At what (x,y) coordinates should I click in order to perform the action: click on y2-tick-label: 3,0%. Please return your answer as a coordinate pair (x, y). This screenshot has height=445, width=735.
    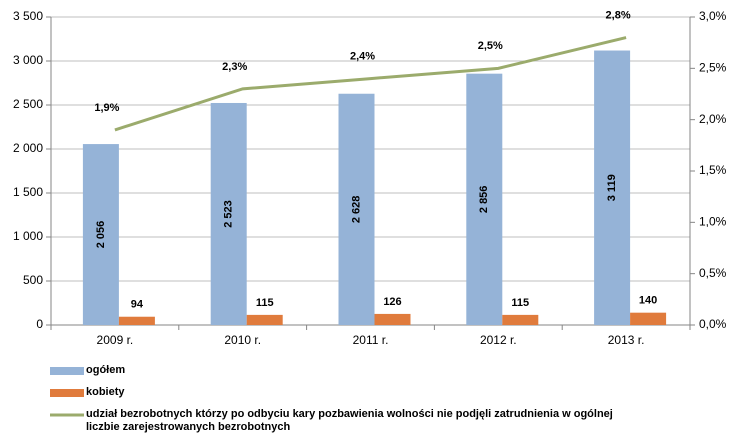
    Looking at the image, I should click on (713, 16).